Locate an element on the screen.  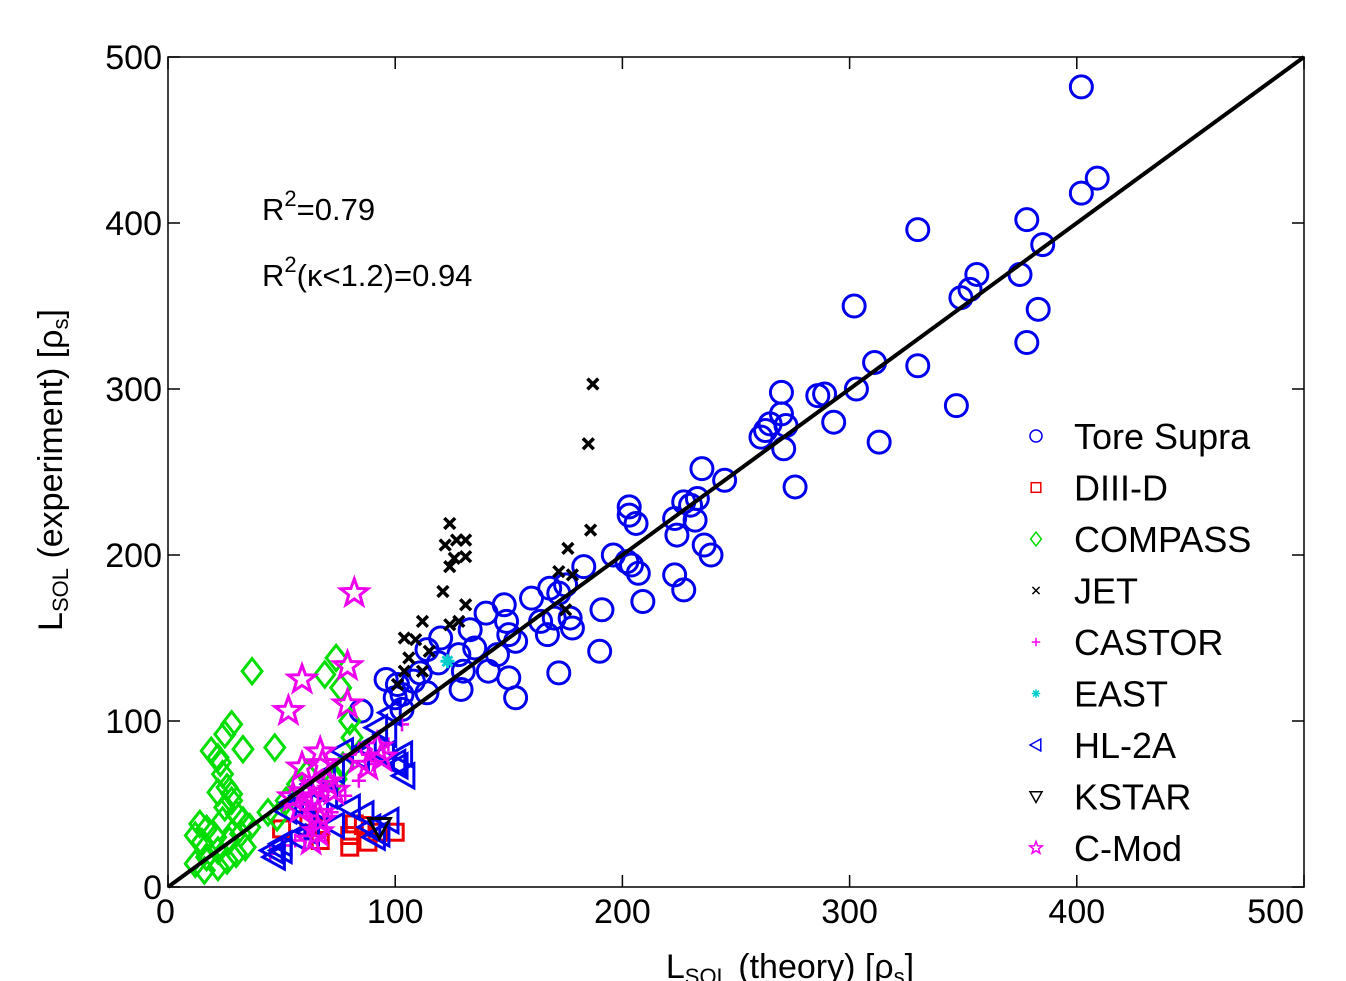
legend-label: Tore Supra is located at coordinates (1162, 436).